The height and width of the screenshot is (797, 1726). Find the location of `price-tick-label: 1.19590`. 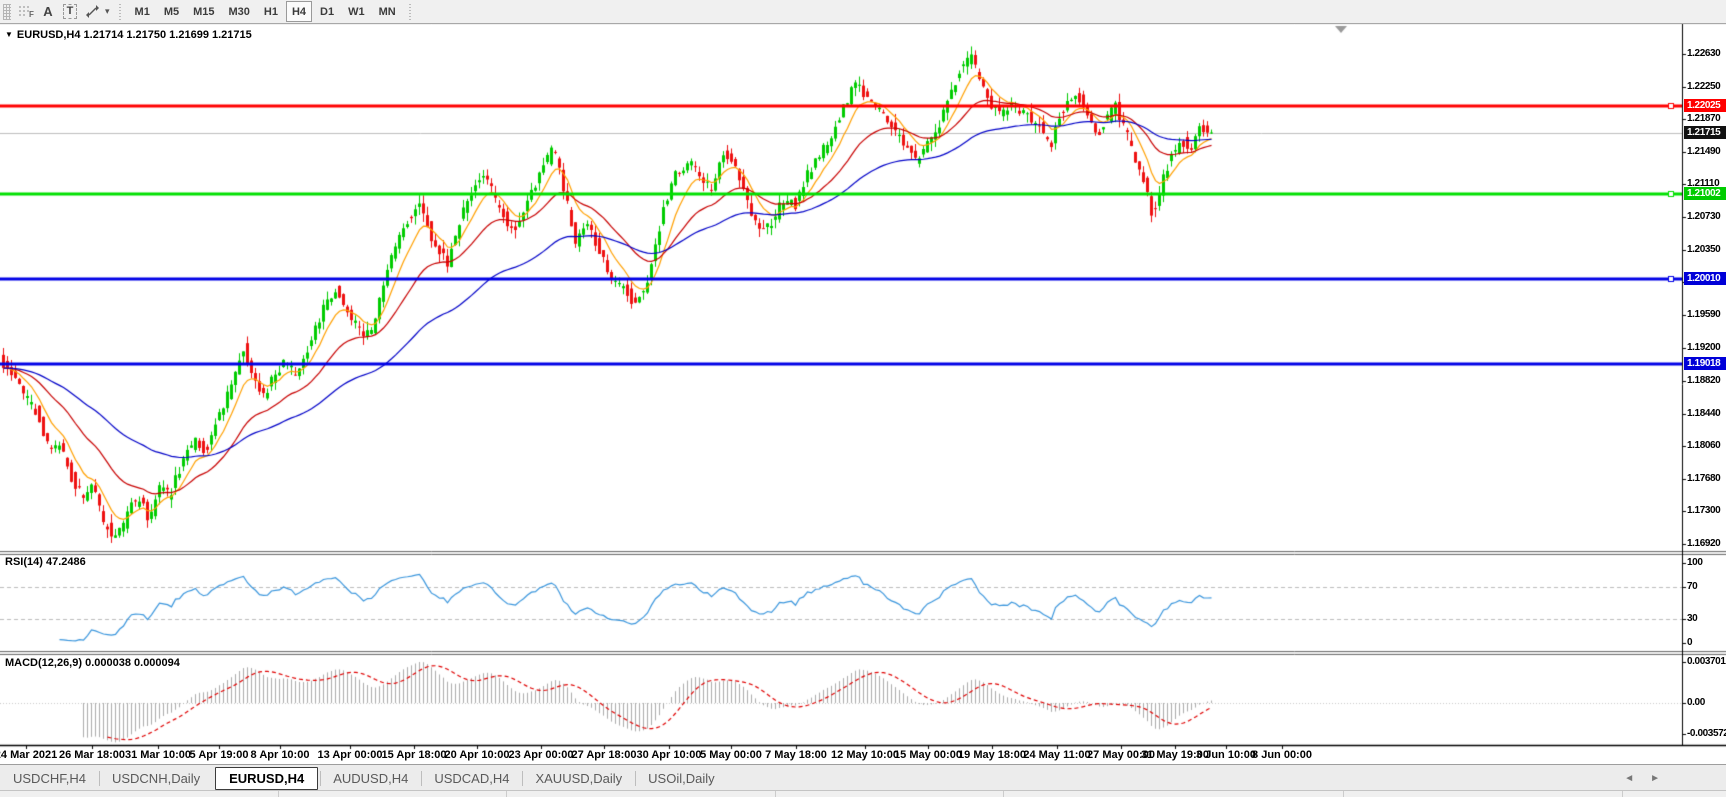

price-tick-label: 1.19590 is located at coordinates (1704, 314).